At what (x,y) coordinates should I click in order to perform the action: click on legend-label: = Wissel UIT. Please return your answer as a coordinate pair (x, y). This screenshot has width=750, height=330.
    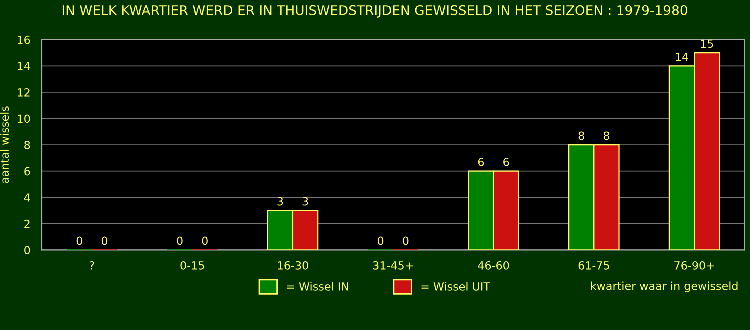
    Looking at the image, I should click on (456, 286).